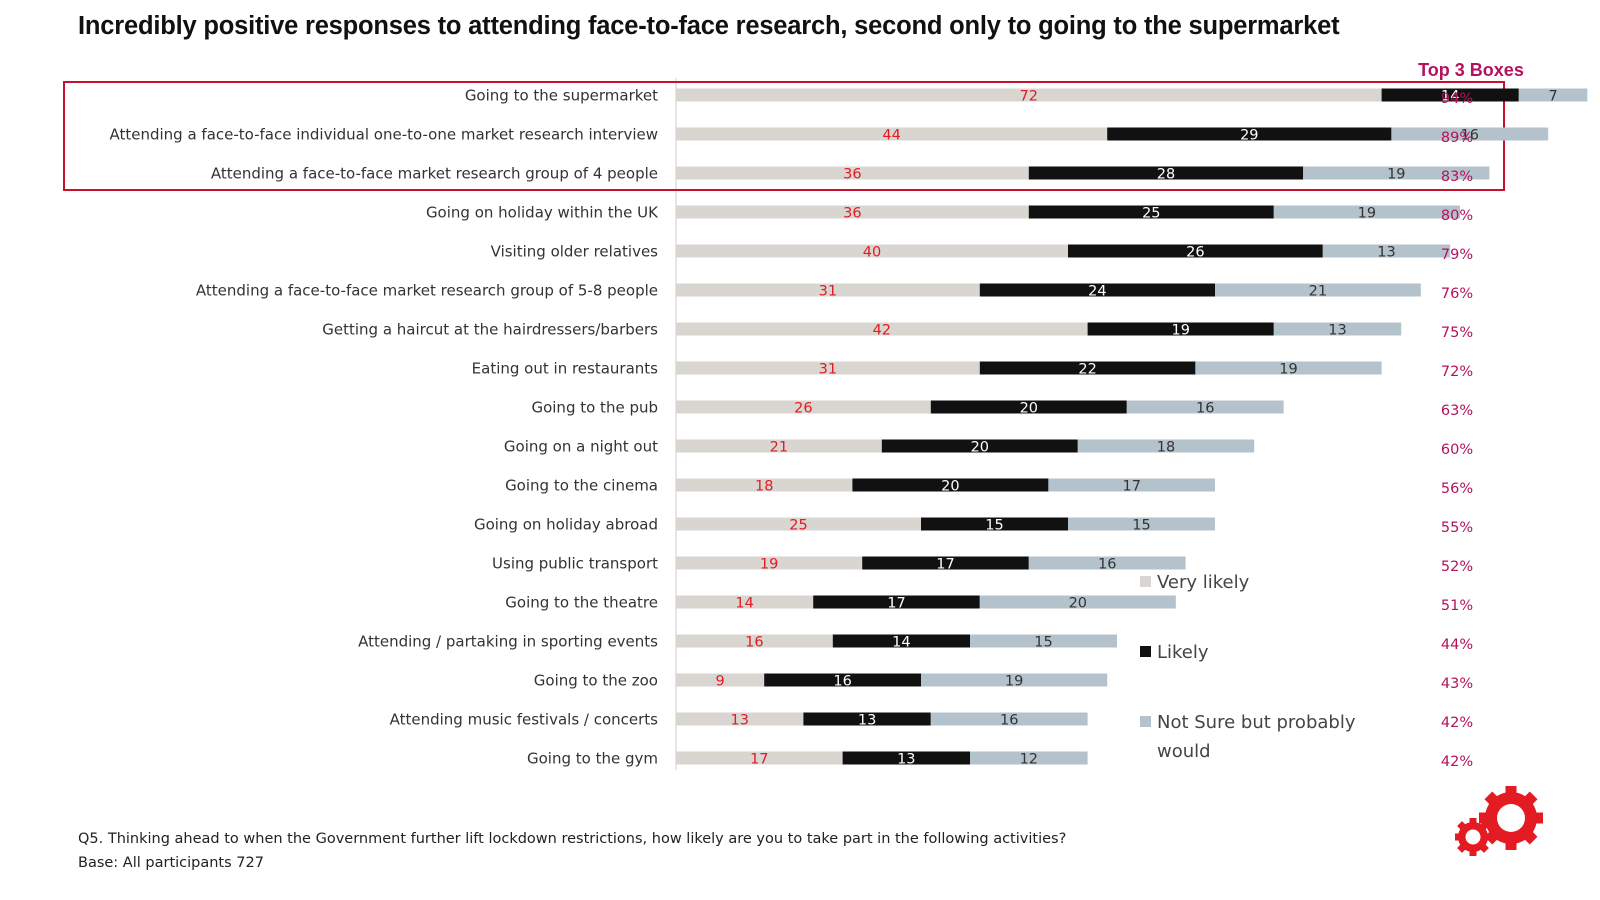 Image resolution: width=1600 pixels, height=900 pixels. Describe the element at coordinates (1029, 97) in the screenshot. I see `value-label-very-likely: 72` at that location.